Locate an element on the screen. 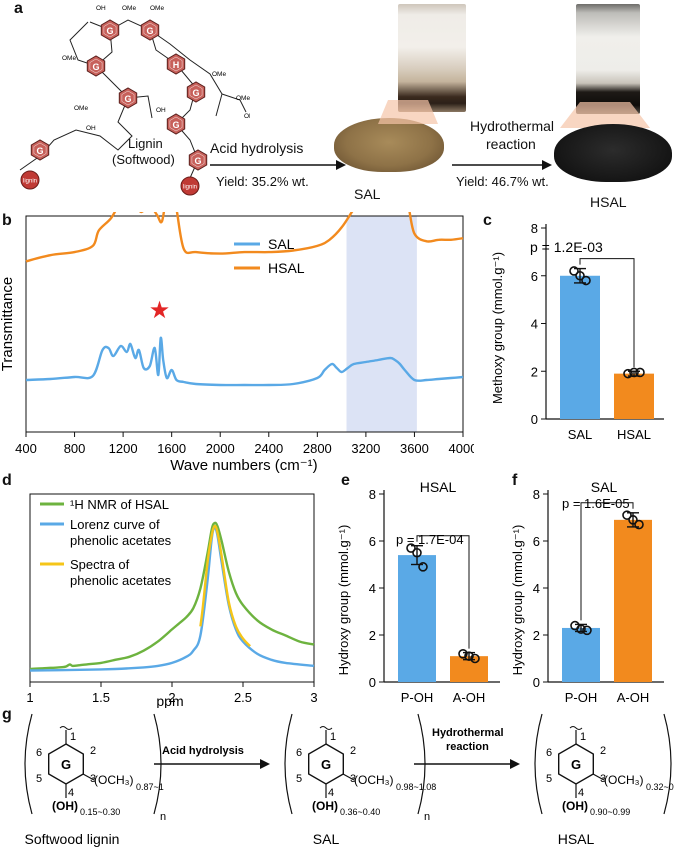 The image size is (674, 854). panel-label-g: g is located at coordinates (7, 714).